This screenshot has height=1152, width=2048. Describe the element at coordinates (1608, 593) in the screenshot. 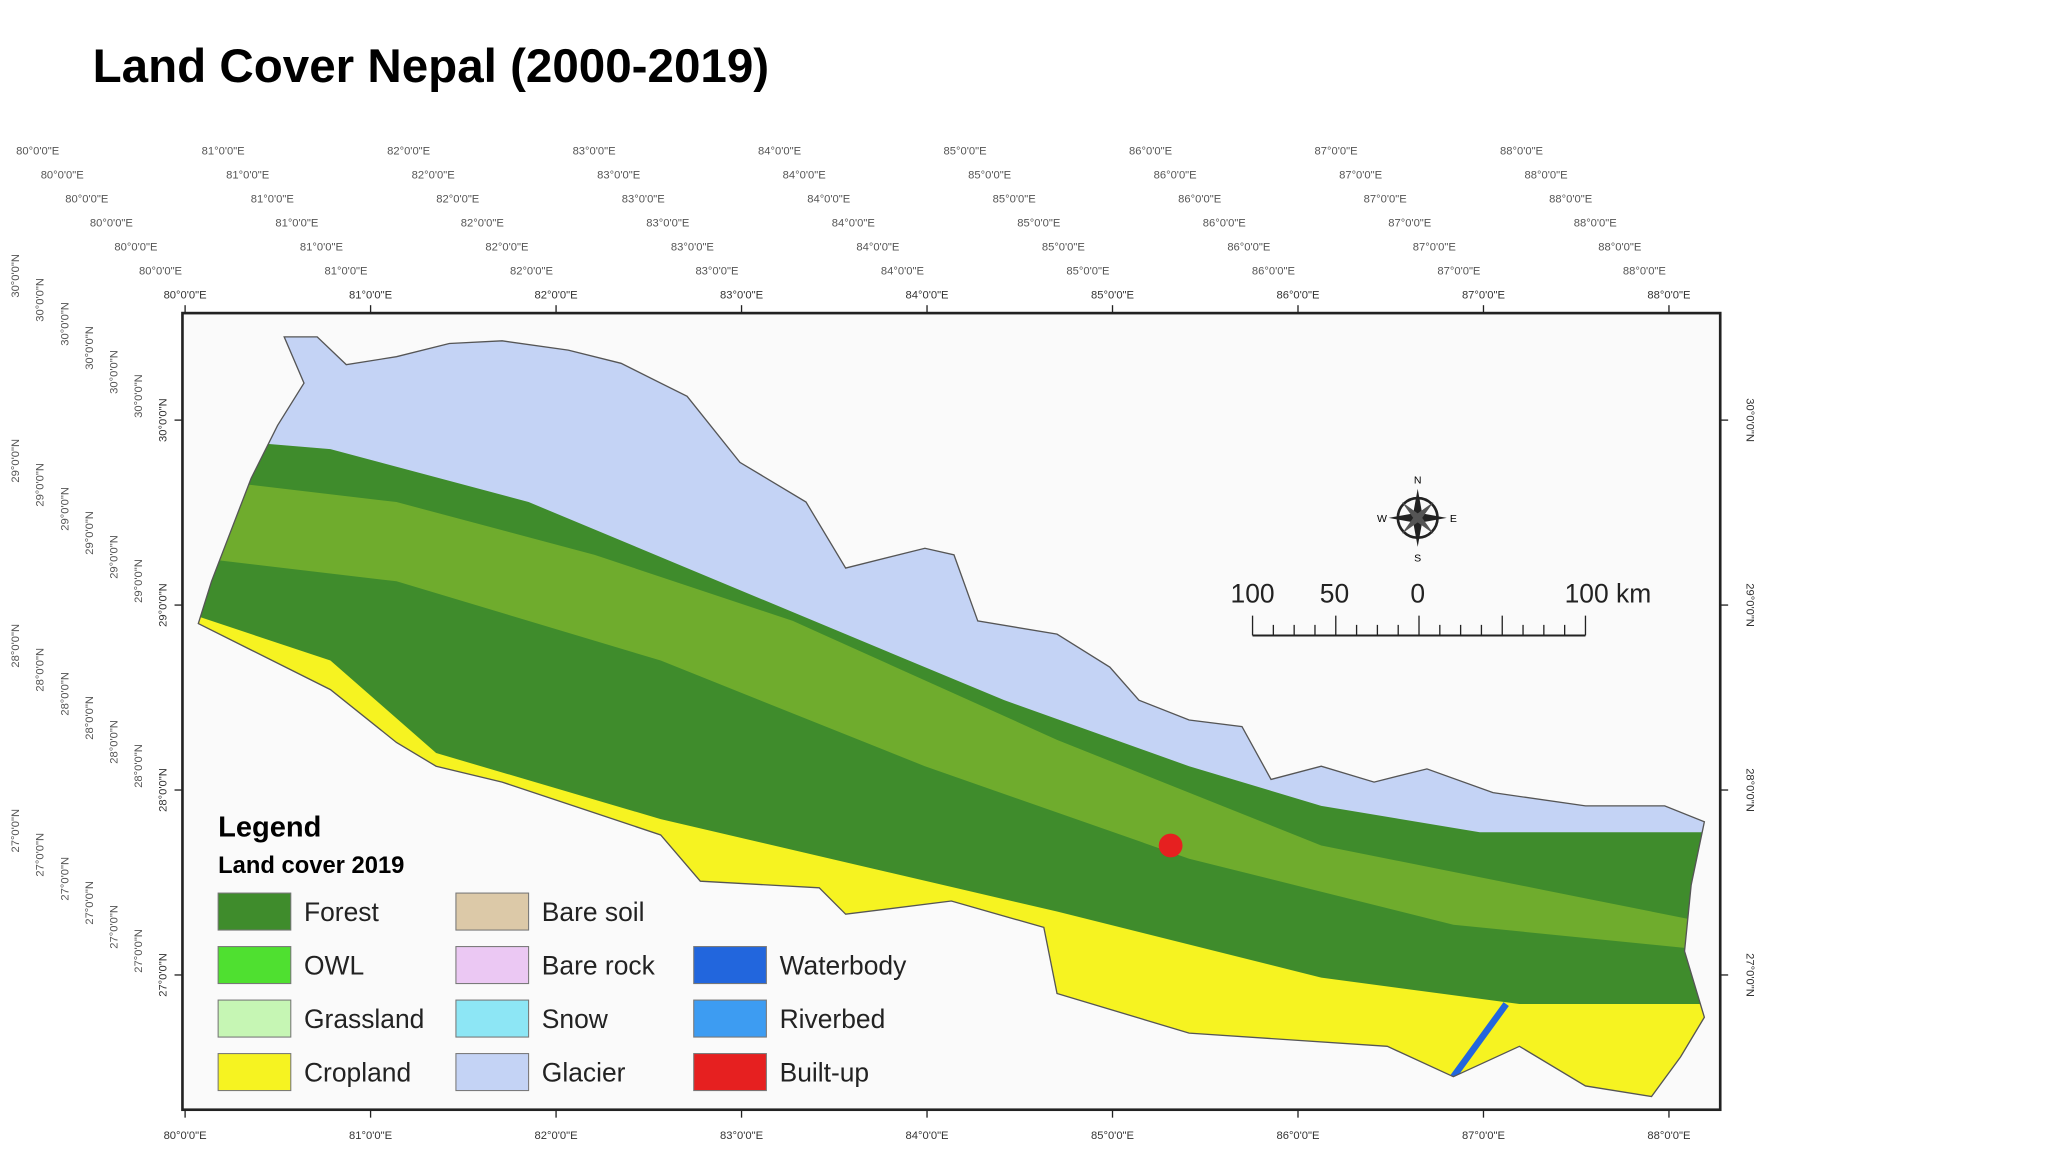

I see `scale-label: 100 km` at that location.